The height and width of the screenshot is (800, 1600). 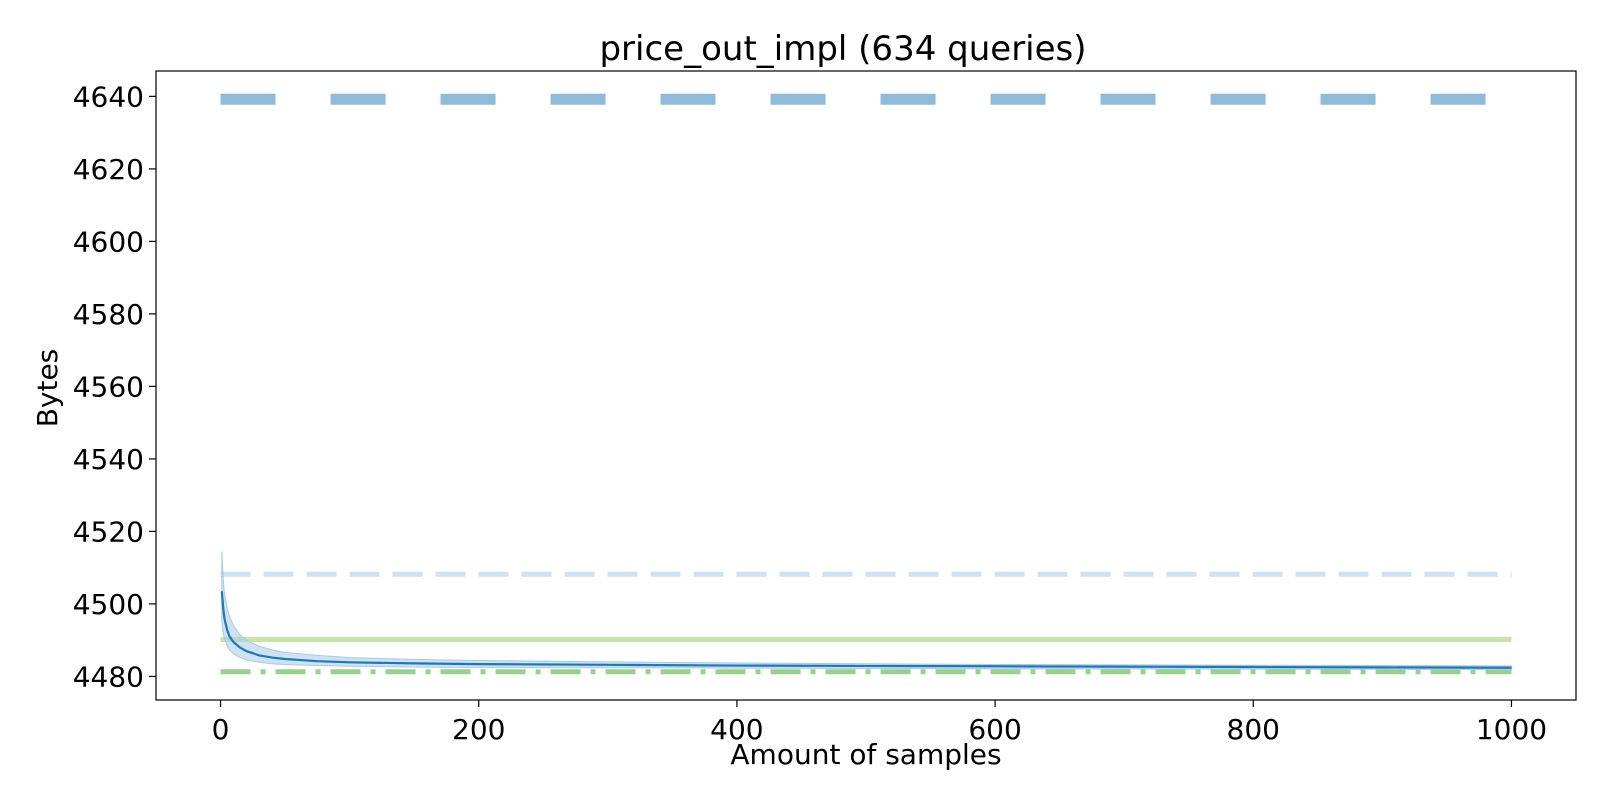 What do you see at coordinates (108, 386) in the screenshot?
I see `y-tick-label: 4560` at bounding box center [108, 386].